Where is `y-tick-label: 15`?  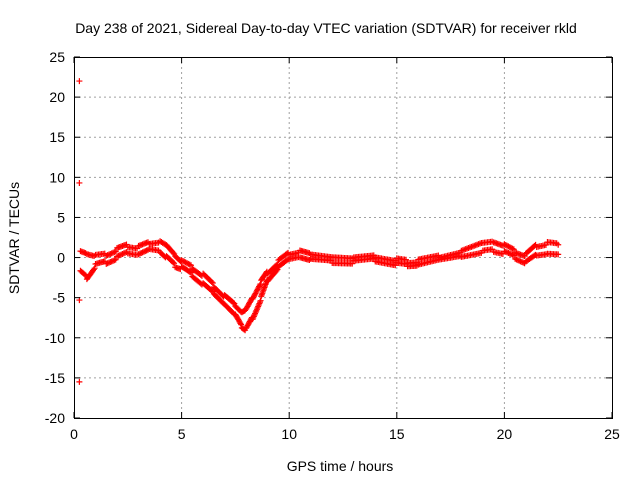
y-tick-label: 15 is located at coordinates (57, 137).